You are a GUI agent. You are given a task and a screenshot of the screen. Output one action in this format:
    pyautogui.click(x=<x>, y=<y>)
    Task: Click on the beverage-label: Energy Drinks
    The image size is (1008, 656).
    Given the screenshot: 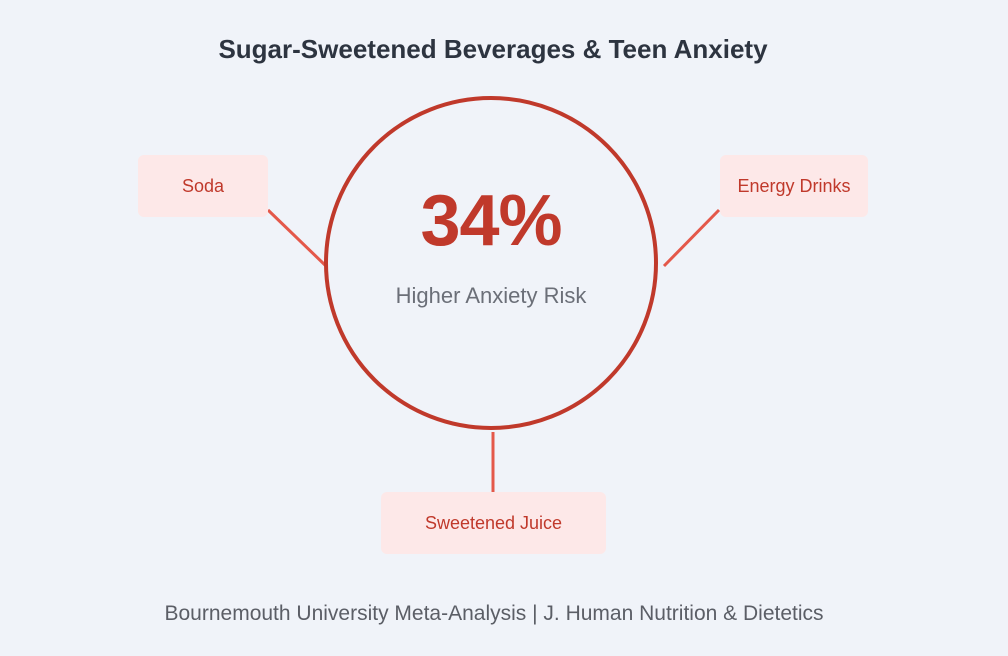 What is the action you would take?
    pyautogui.click(x=794, y=185)
    